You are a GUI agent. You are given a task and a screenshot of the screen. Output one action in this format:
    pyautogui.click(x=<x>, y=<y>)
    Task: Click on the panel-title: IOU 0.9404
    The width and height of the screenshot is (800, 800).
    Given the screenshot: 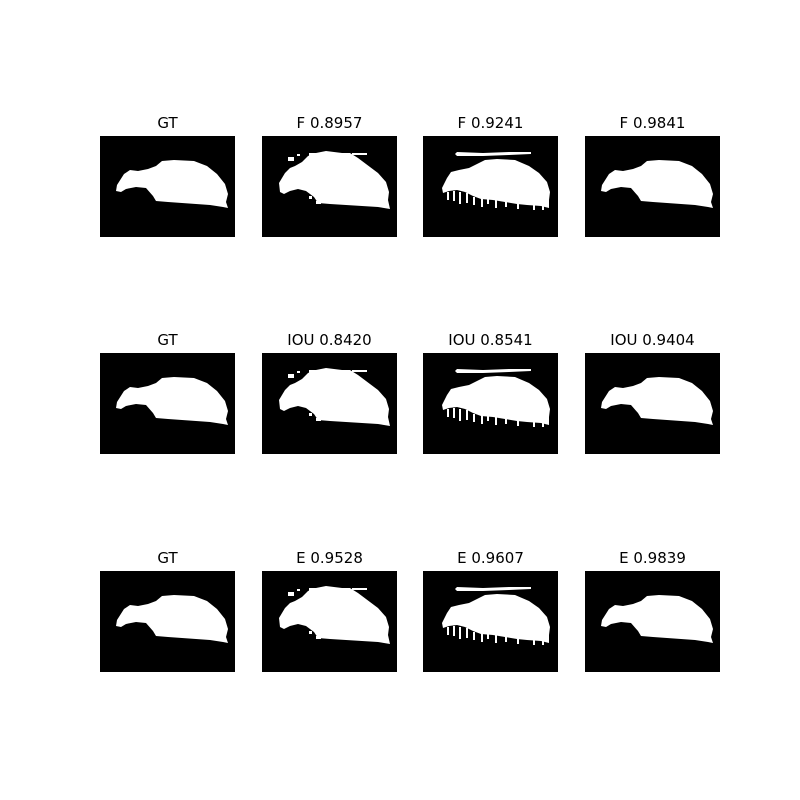 What is the action you would take?
    pyautogui.click(x=652, y=340)
    